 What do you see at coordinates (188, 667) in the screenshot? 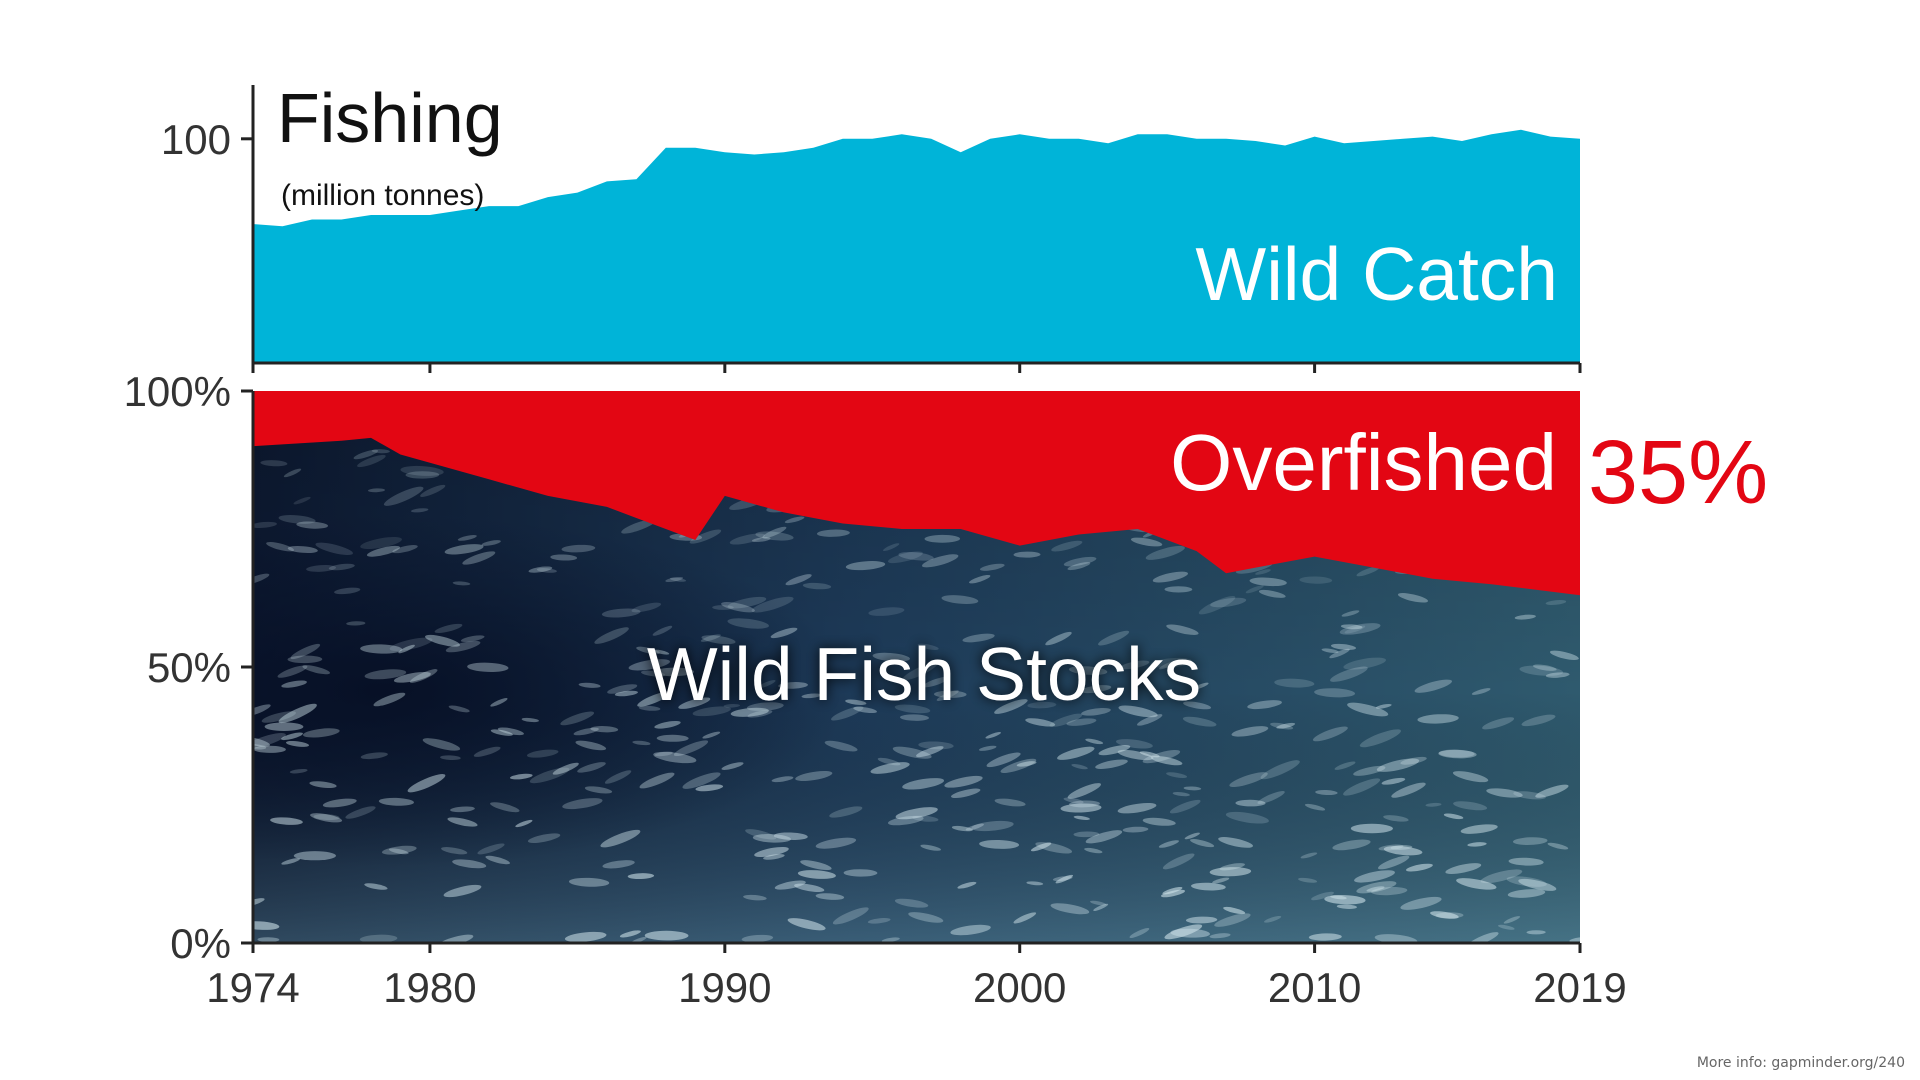
I see `bottom-y-ticks: 0% 50% 100%` at bounding box center [188, 667].